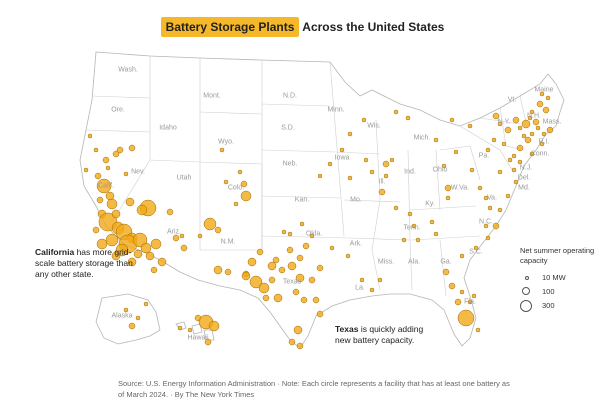 The image size is (605, 410). I want to click on texas-annotation-text: is quickly adding new battery capacity., so click(379, 334).